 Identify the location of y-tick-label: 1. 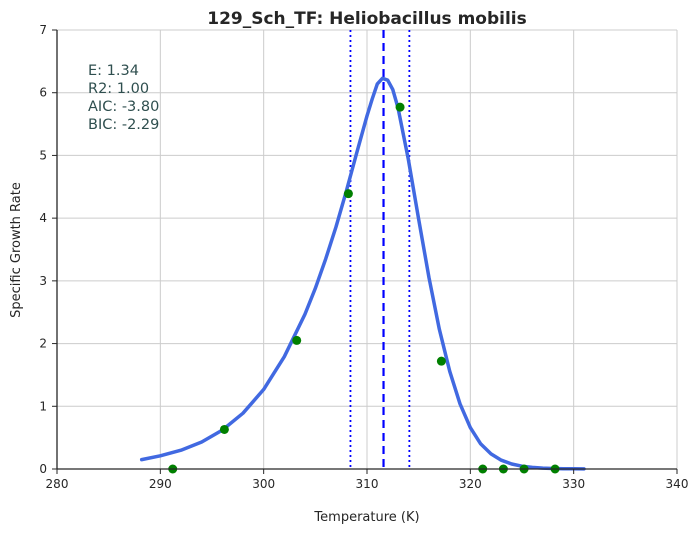
(43, 406).